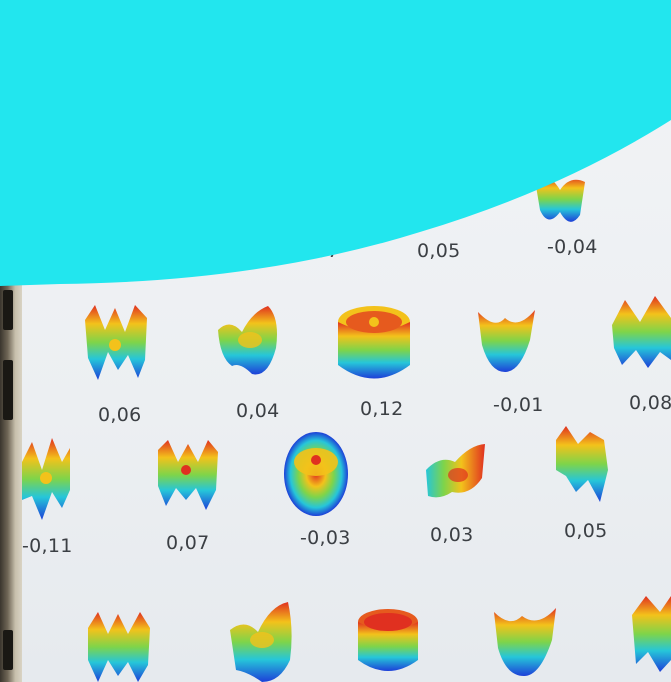 The height and width of the screenshot is (682, 671). What do you see at coordinates (650, 403) in the screenshot?
I see `value-label: 0,08` at bounding box center [650, 403].